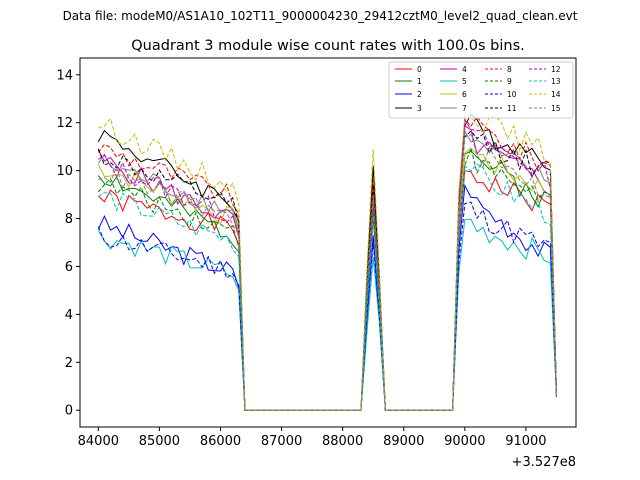  Describe the element at coordinates (512, 108) in the screenshot. I see `legend-label-11: 11` at that location.